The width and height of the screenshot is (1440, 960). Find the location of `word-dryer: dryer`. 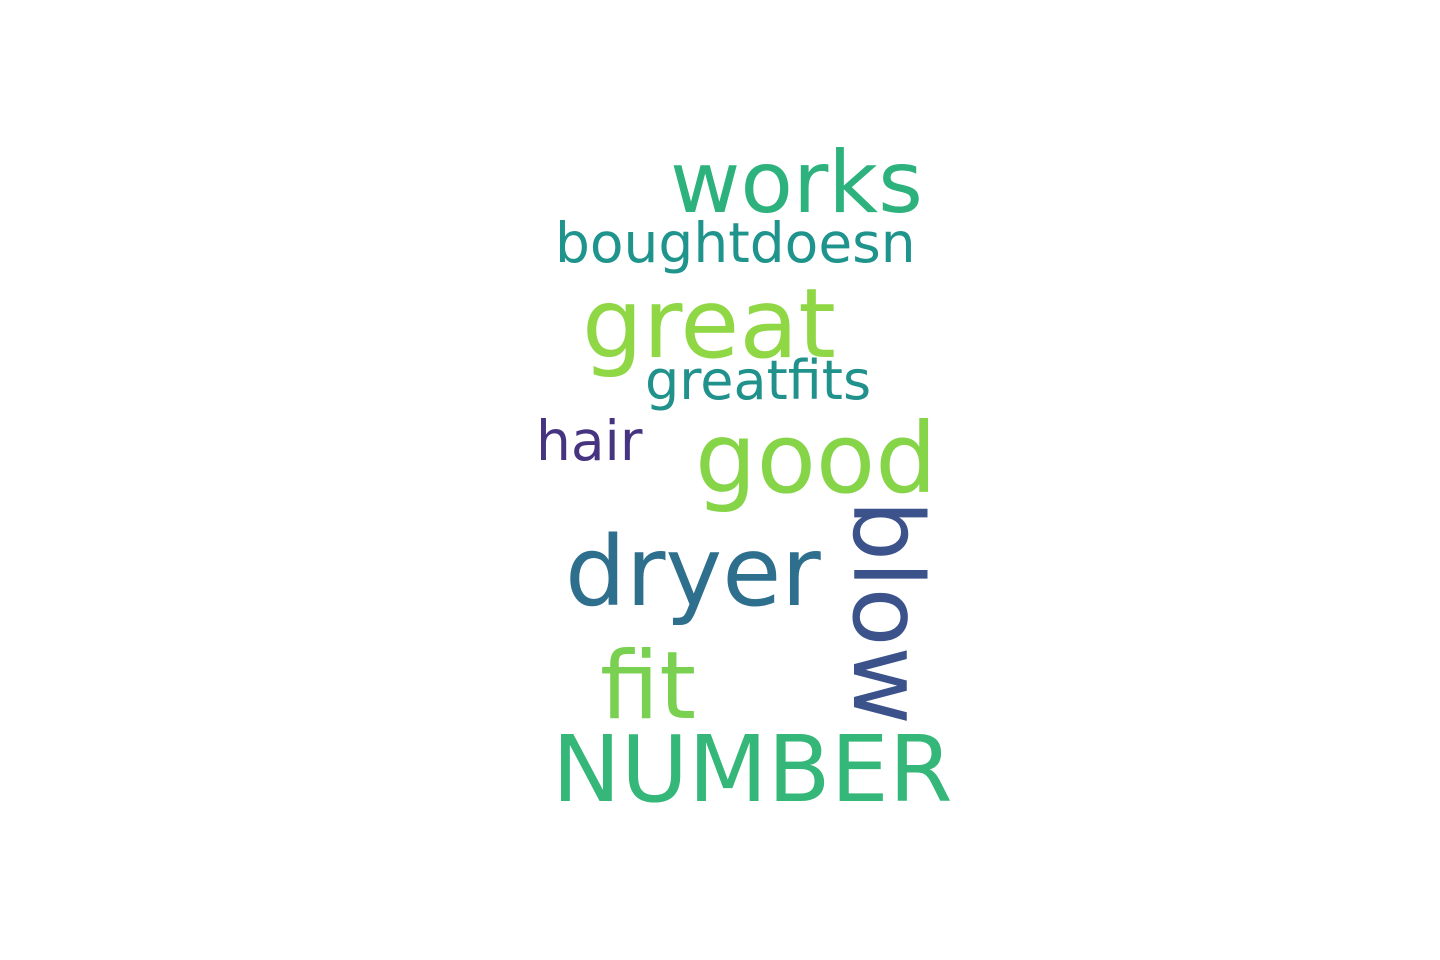

word-dryer: dryer is located at coordinates (693, 572).